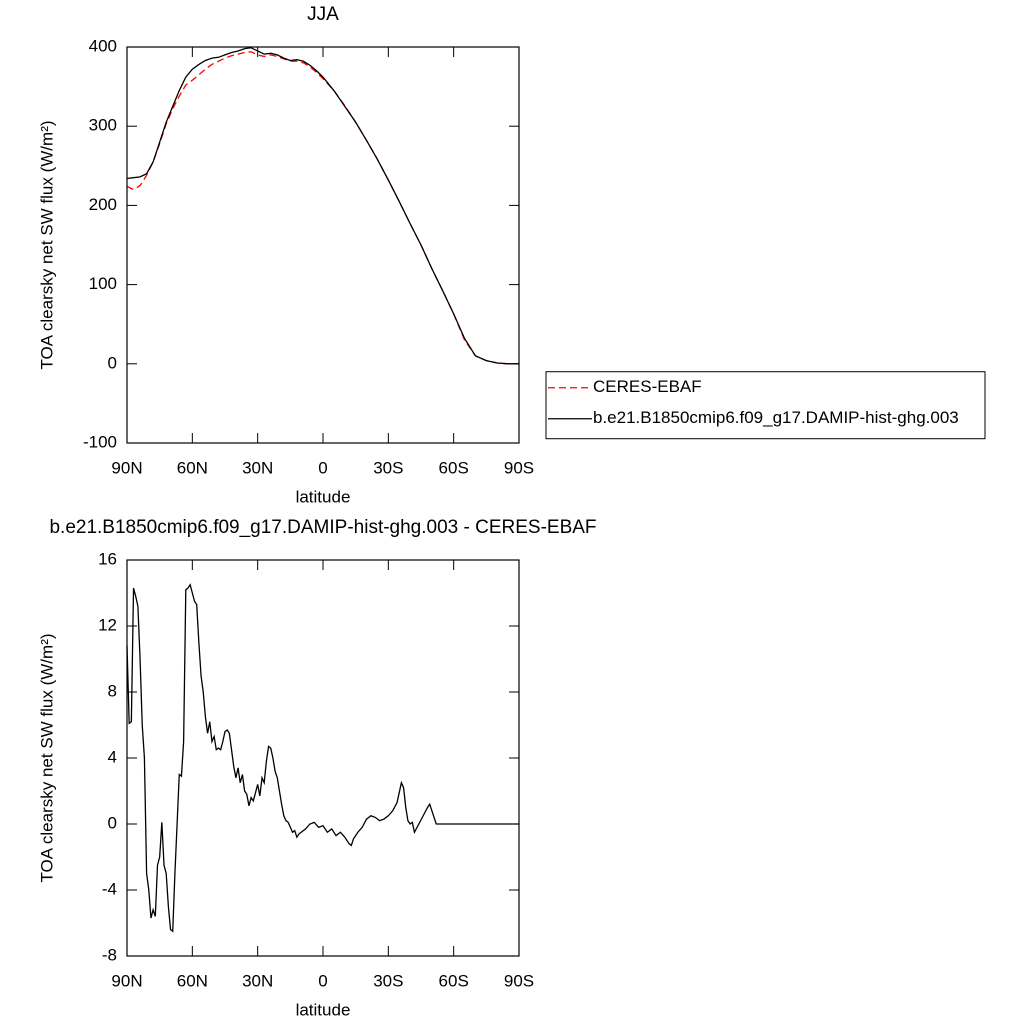 The image size is (1024, 1024). What do you see at coordinates (100, 441) in the screenshot?
I see `y-tick-label: -100` at bounding box center [100, 441].